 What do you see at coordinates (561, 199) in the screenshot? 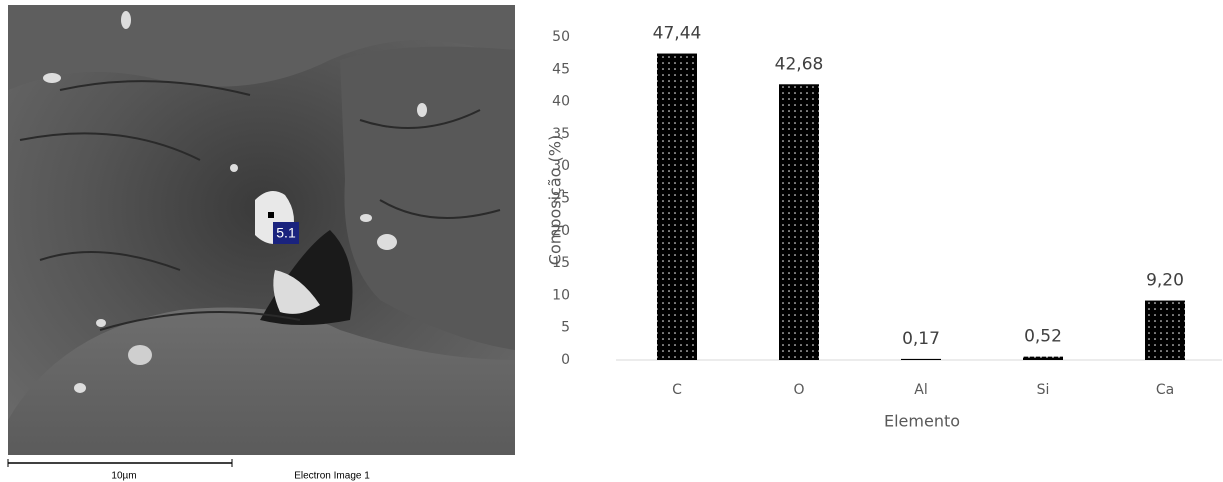
I see `y-tick-label: 25` at bounding box center [561, 199].